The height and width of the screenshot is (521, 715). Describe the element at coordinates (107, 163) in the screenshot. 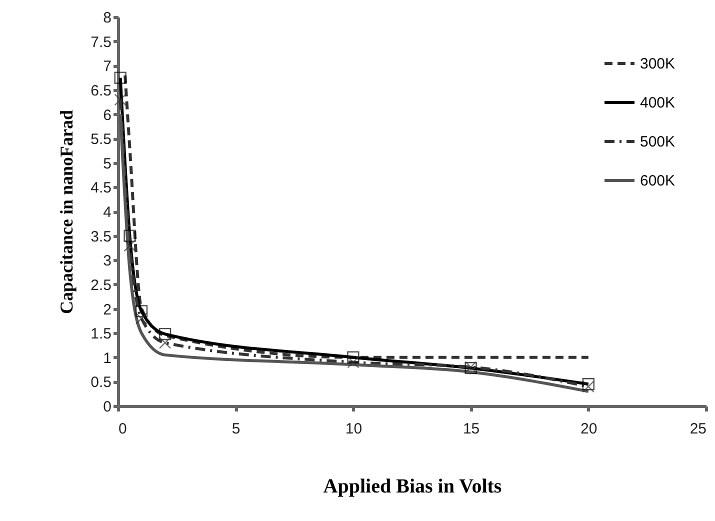

I see `y-tick-label: 5` at that location.